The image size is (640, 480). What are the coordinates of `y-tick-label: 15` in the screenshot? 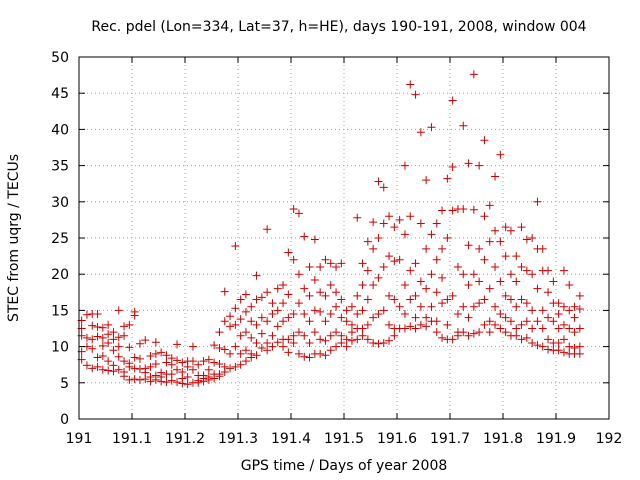 It's located at (60, 311).